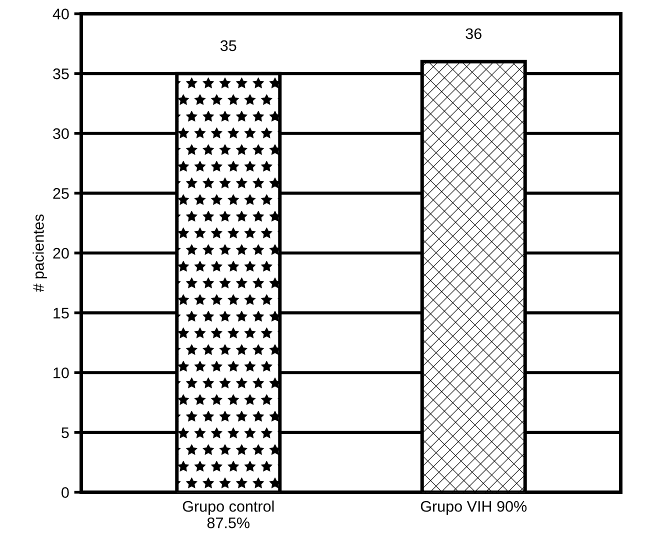 The height and width of the screenshot is (550, 650). Describe the element at coordinates (65, 492) in the screenshot. I see `y-tick-label: 0` at that location.